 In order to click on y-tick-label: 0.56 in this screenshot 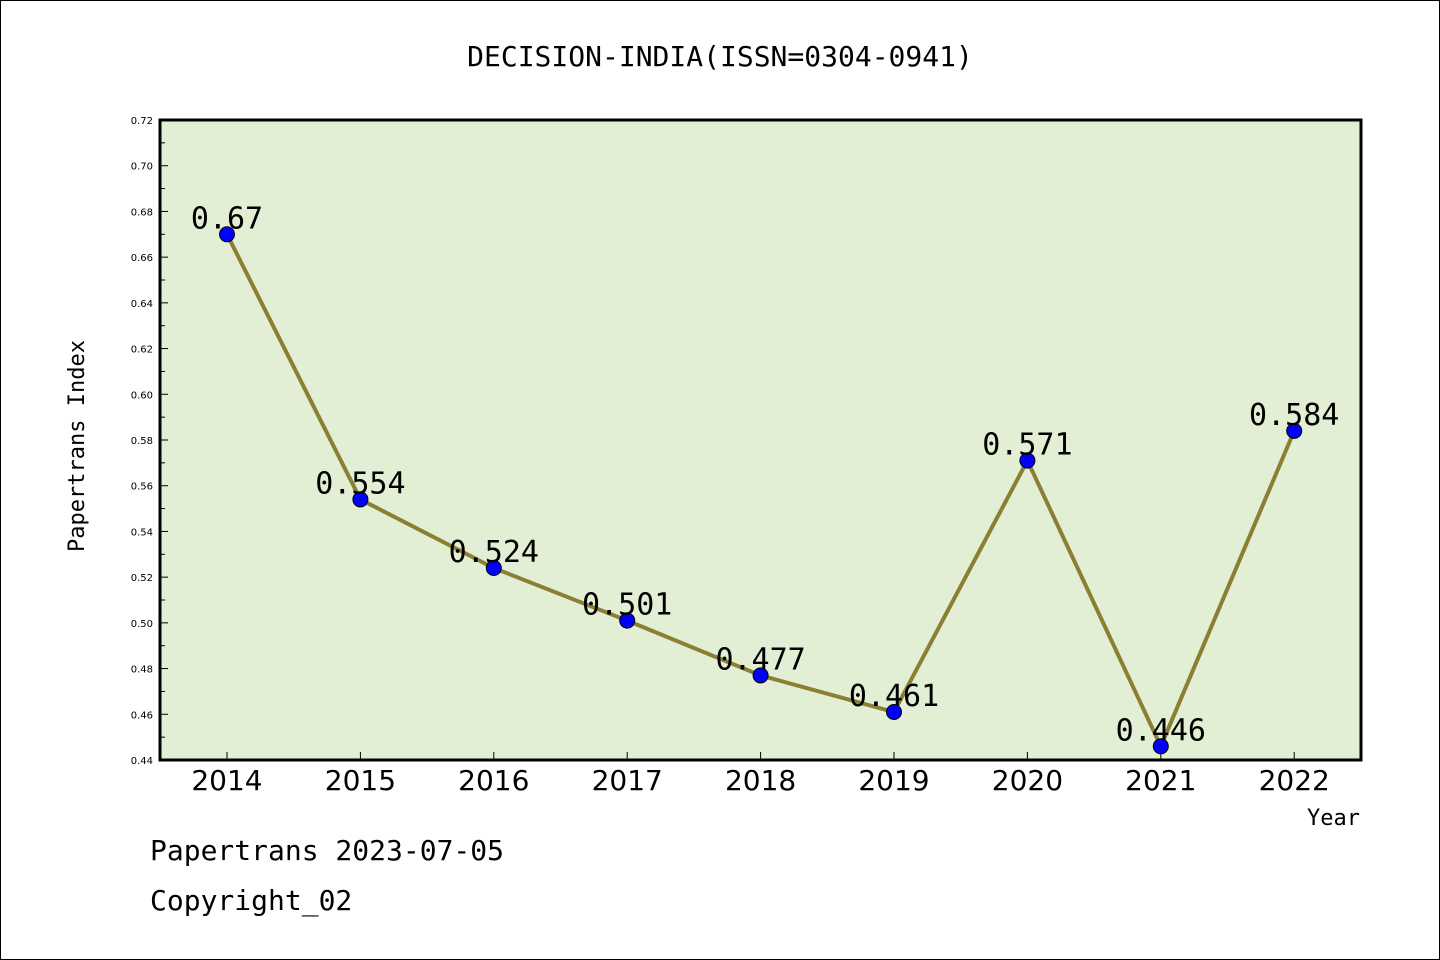, I will do `click(142, 487)`.